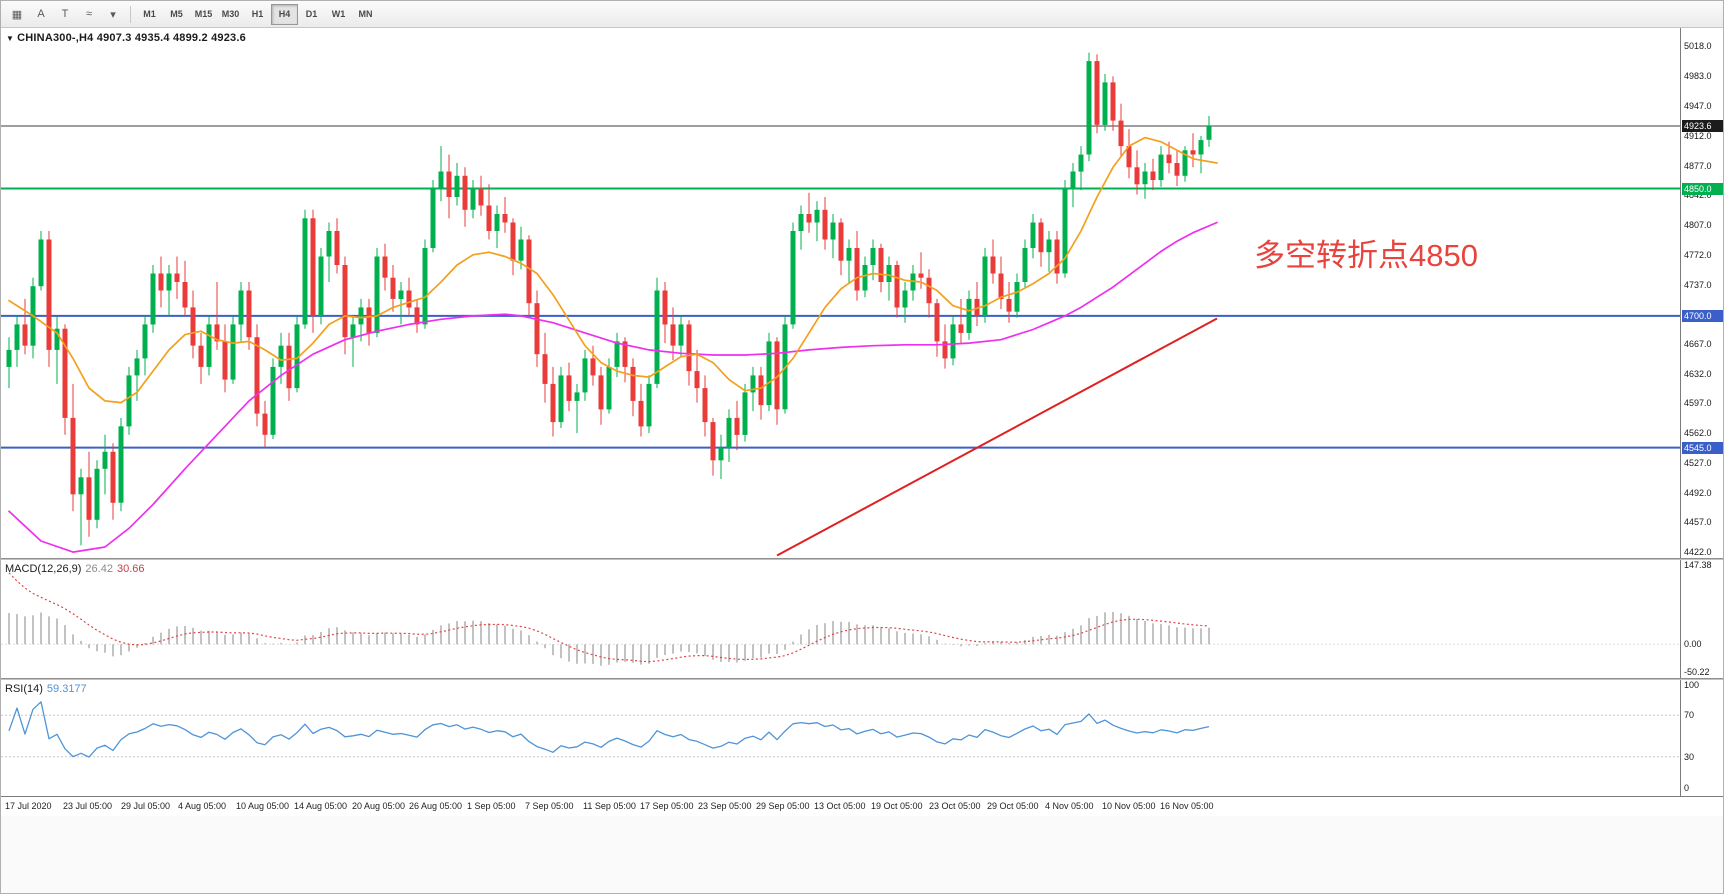  I want to click on timeframe-button-d1: D1, so click(311, 14).